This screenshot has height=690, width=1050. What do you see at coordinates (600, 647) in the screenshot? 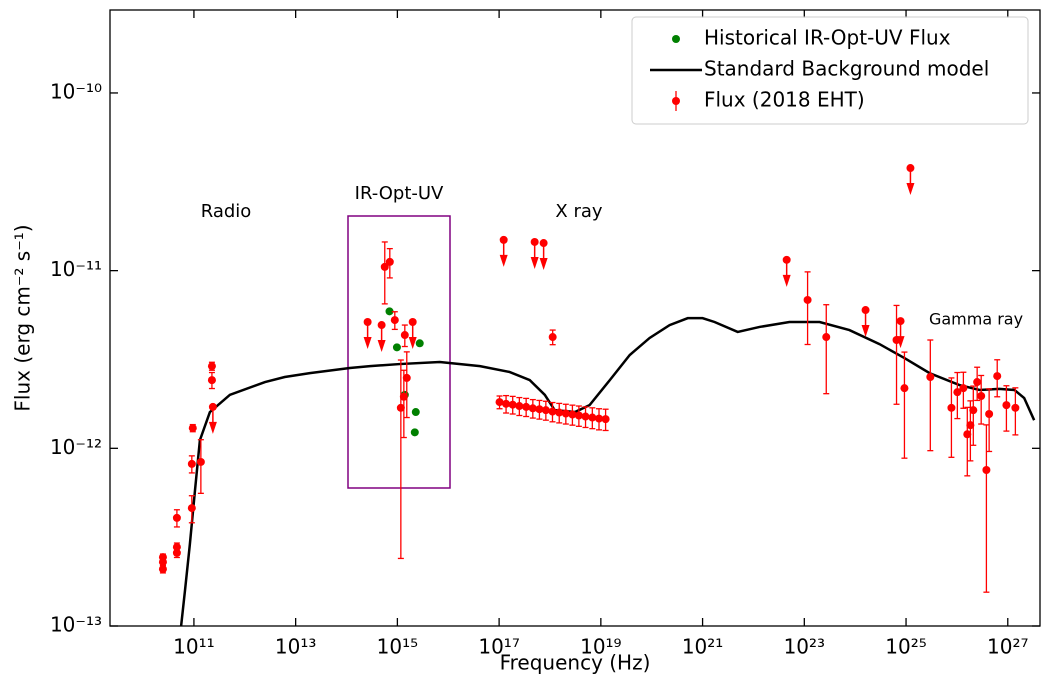
I see `x-tick-label: 10¹⁹` at bounding box center [600, 647].